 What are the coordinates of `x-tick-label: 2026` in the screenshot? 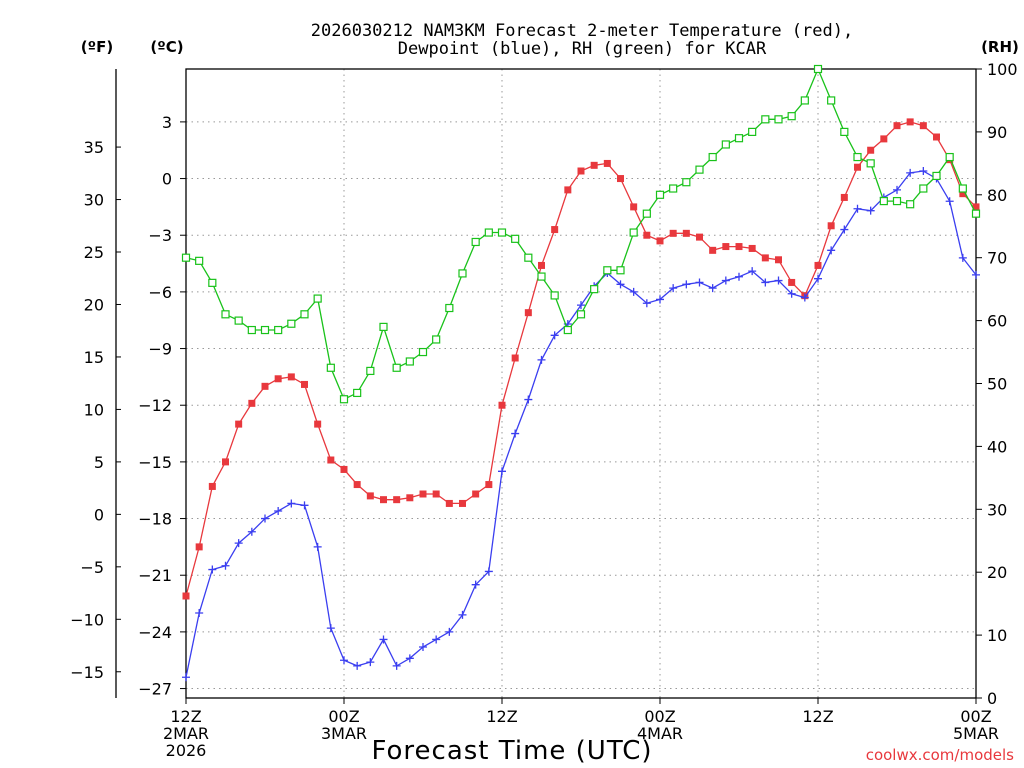 It's located at (186, 750).